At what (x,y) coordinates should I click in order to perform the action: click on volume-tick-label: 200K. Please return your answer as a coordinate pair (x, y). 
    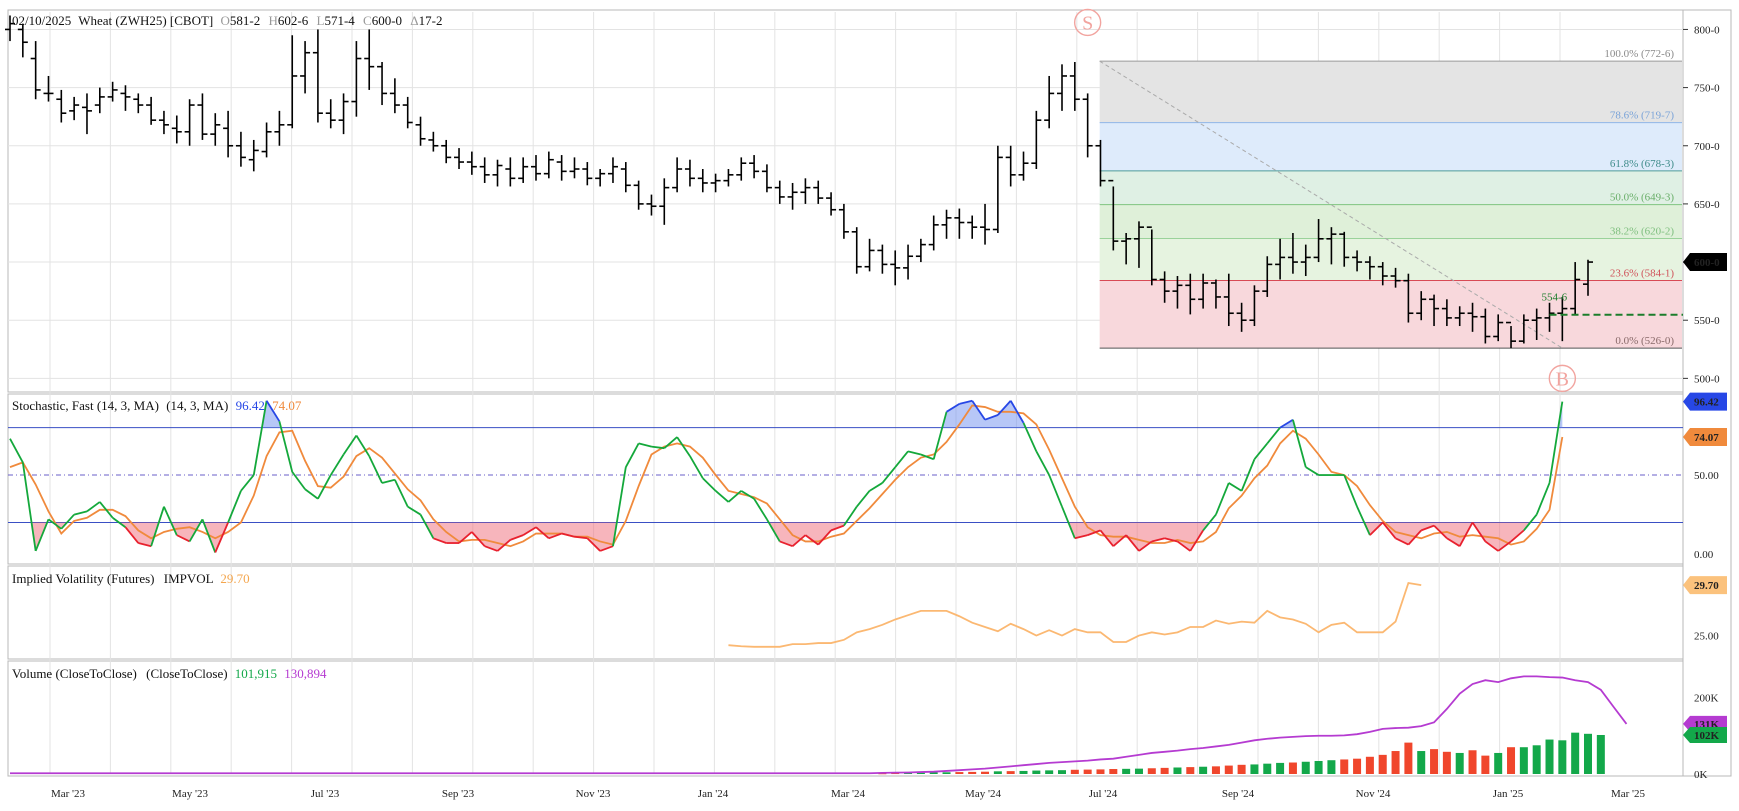
    Looking at the image, I should click on (1706, 698).